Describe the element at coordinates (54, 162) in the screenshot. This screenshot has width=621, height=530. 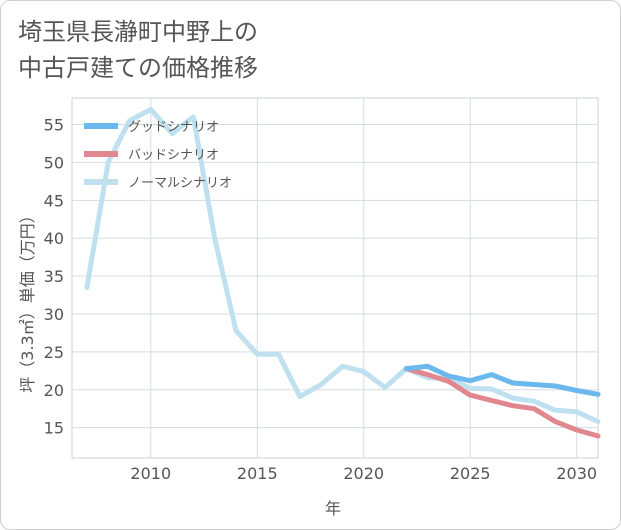
I see `y-tick-label: 50` at that location.